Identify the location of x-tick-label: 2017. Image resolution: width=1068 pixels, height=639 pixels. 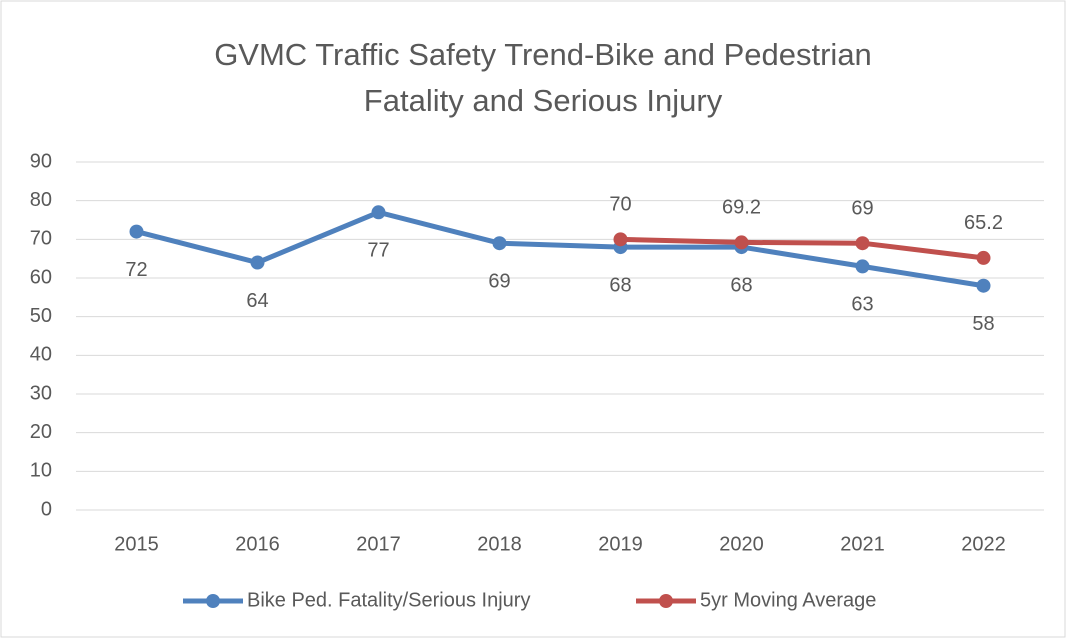
(378, 544).